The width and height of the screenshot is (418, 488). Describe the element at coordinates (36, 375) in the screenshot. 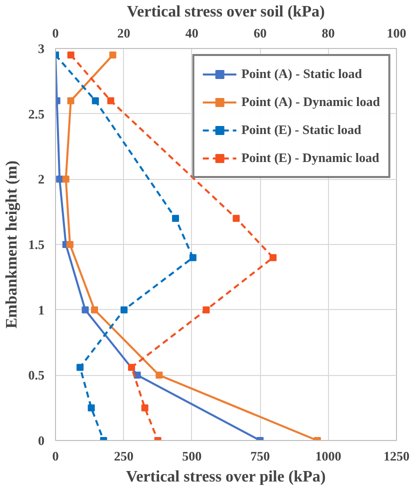

I see `y-tick-label: 0.5` at that location.